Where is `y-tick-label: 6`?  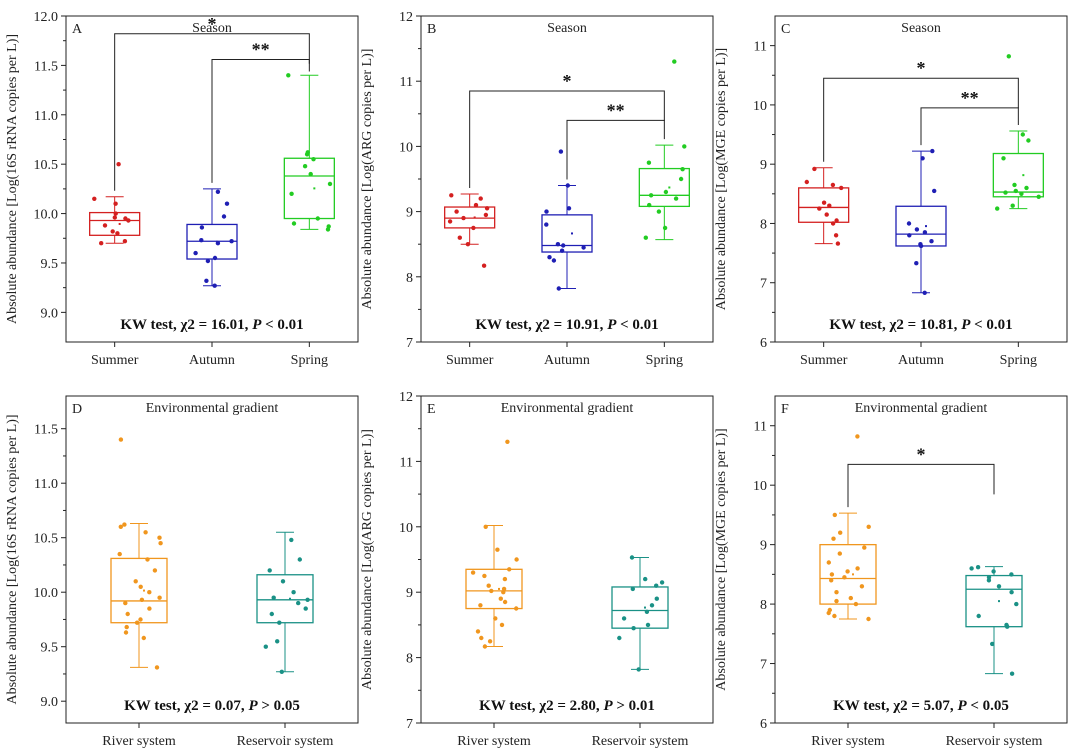
y-tick-label: 6 is located at coordinates (763, 343).